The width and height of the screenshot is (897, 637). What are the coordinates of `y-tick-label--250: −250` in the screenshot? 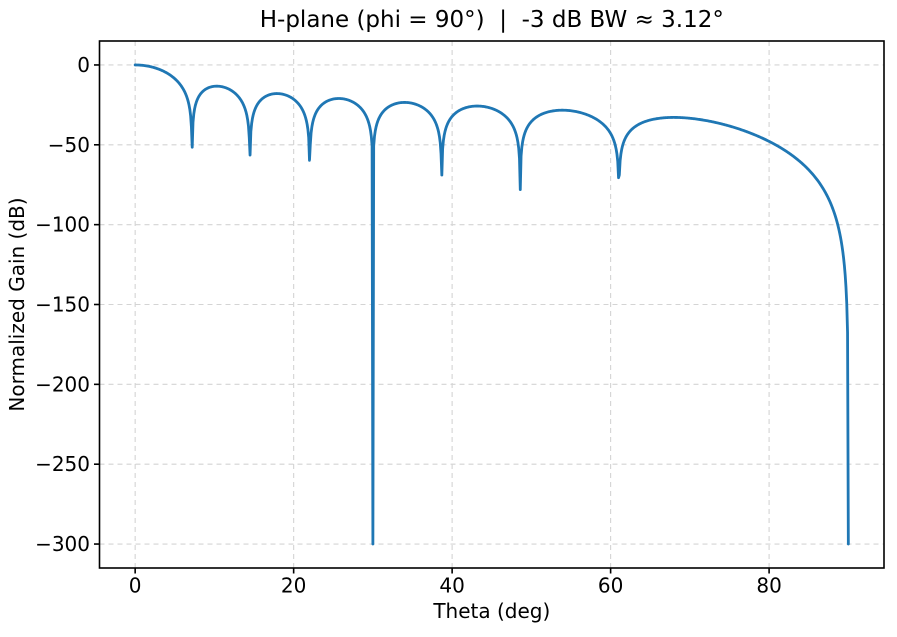 It's located at (62, 464).